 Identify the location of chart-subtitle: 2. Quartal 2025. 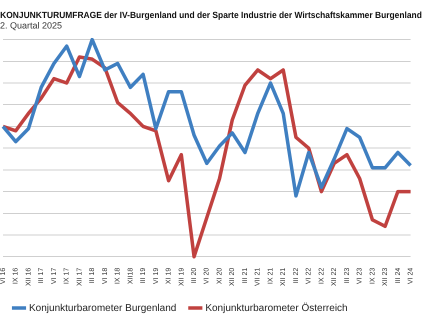
(31, 25).